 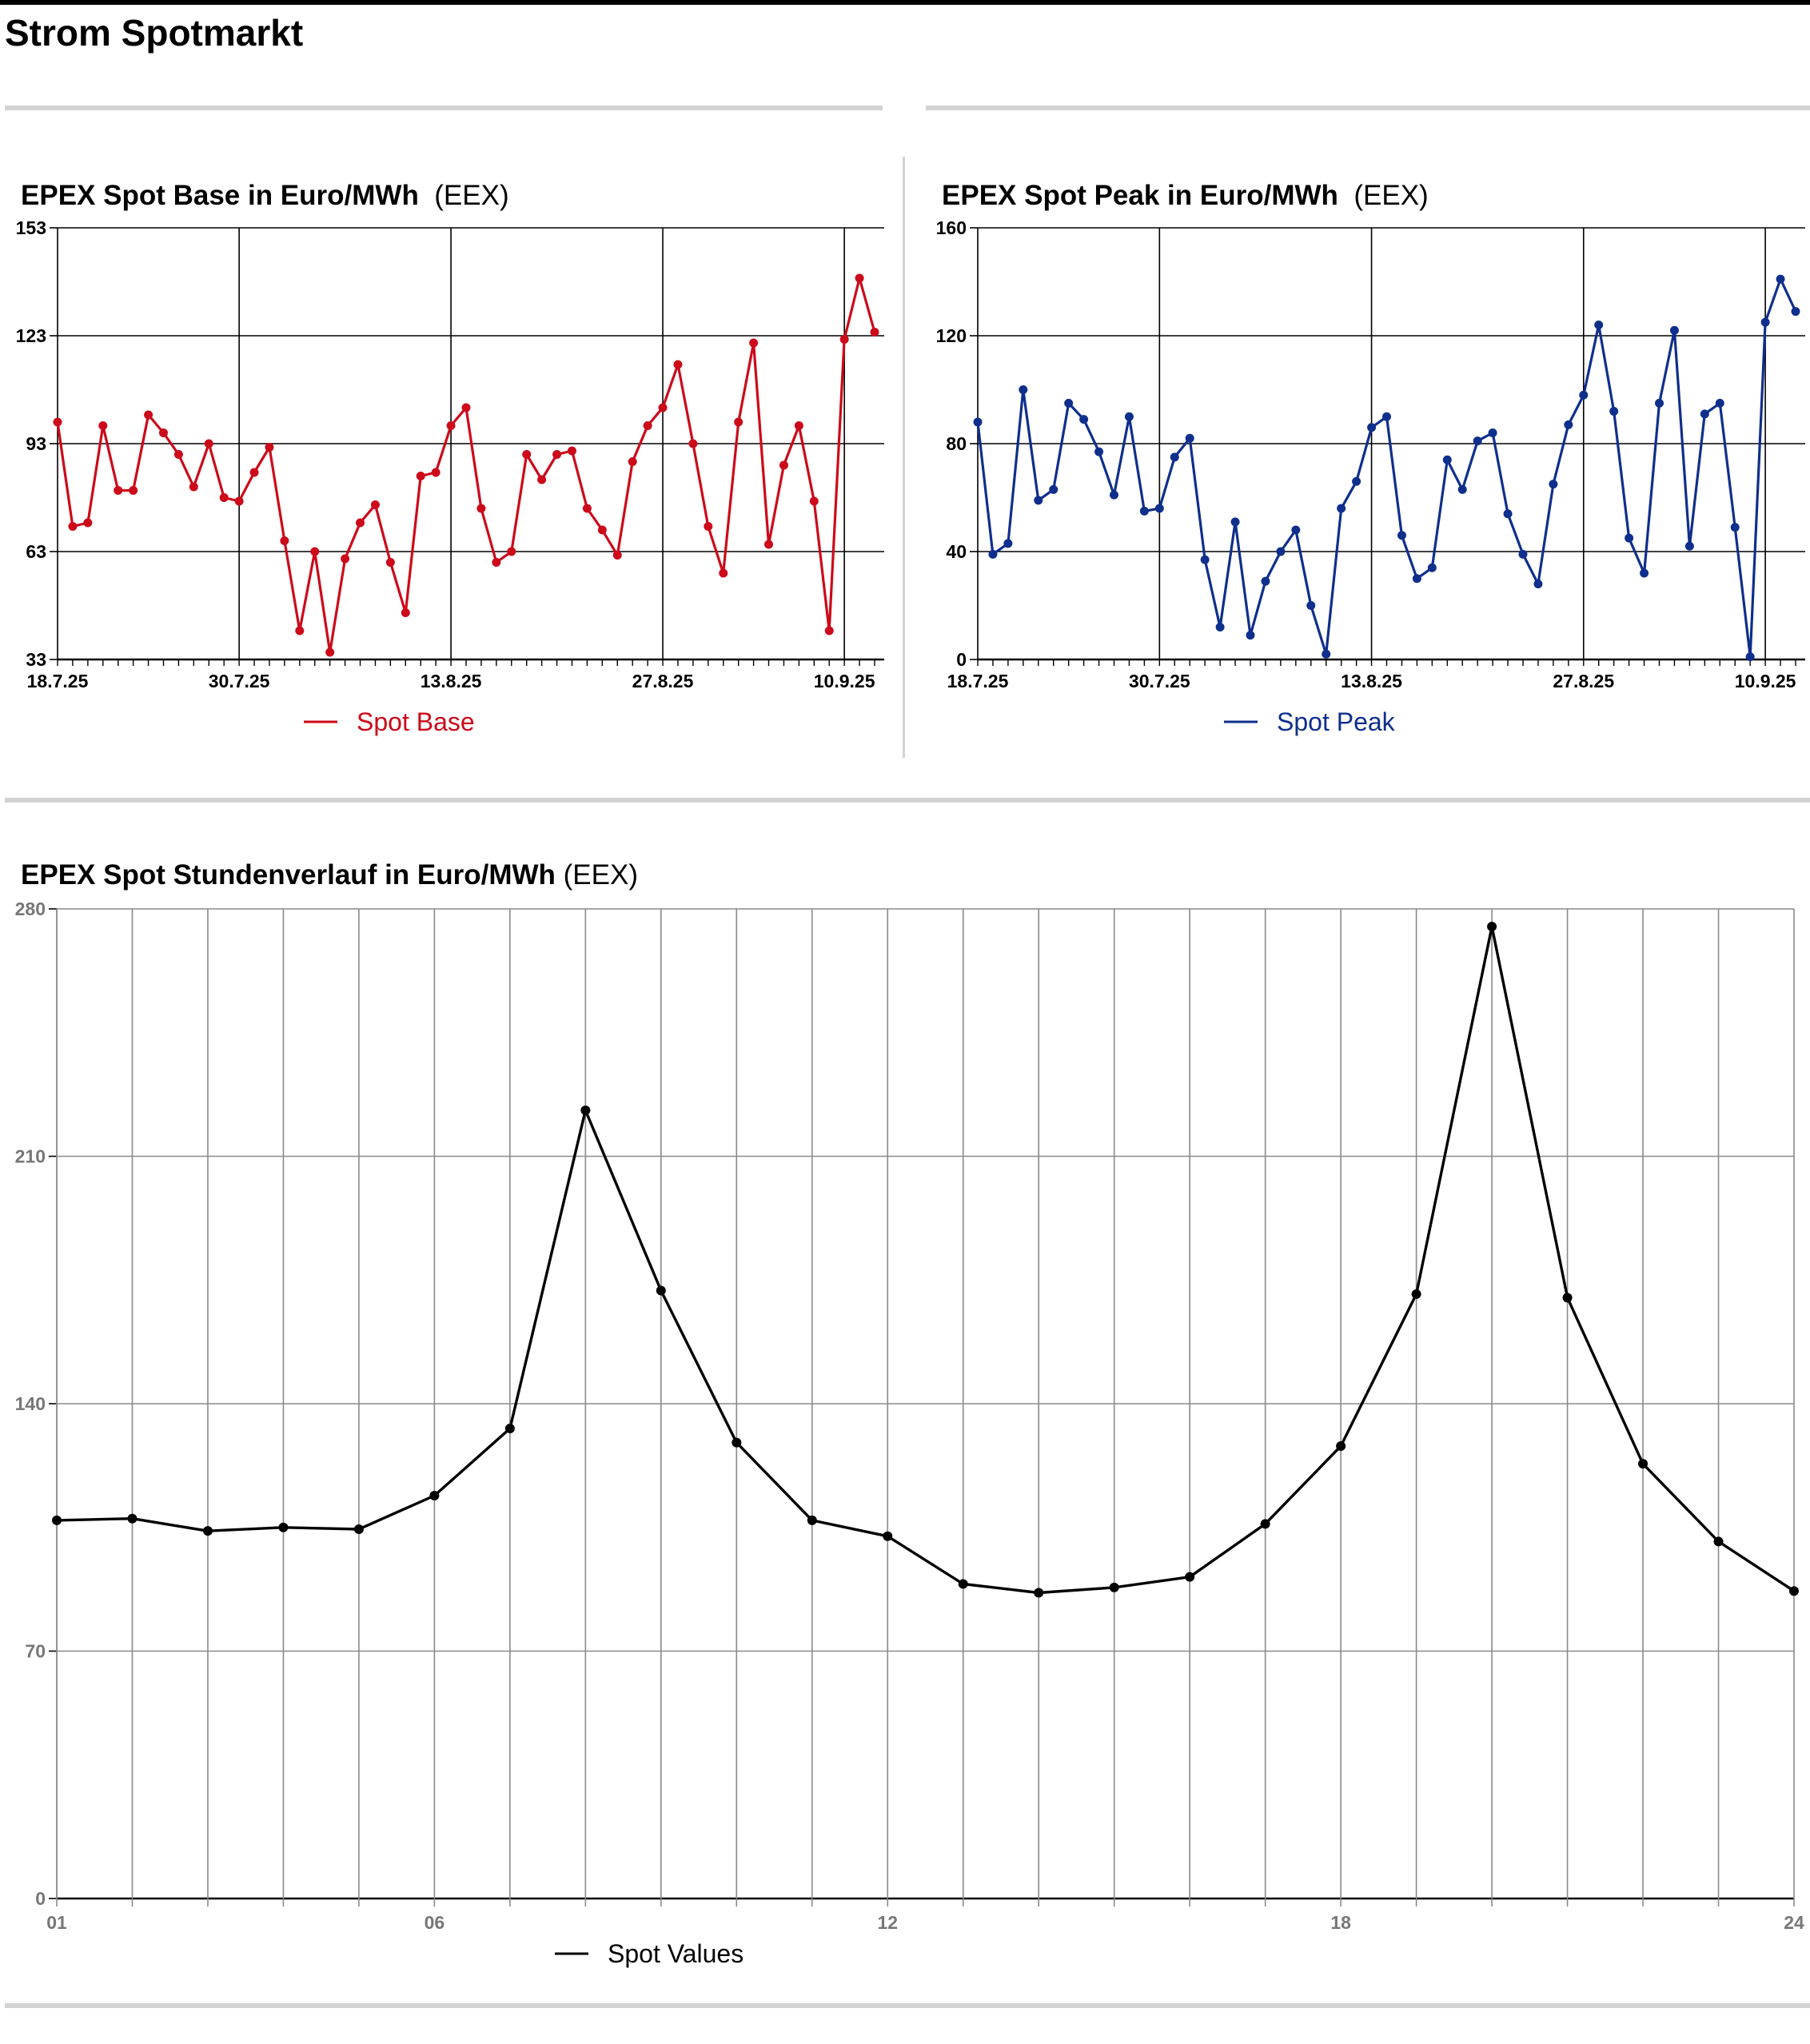 What do you see at coordinates (663, 681) in the screenshot?
I see `base-xtick-label: 27.8.25` at bounding box center [663, 681].